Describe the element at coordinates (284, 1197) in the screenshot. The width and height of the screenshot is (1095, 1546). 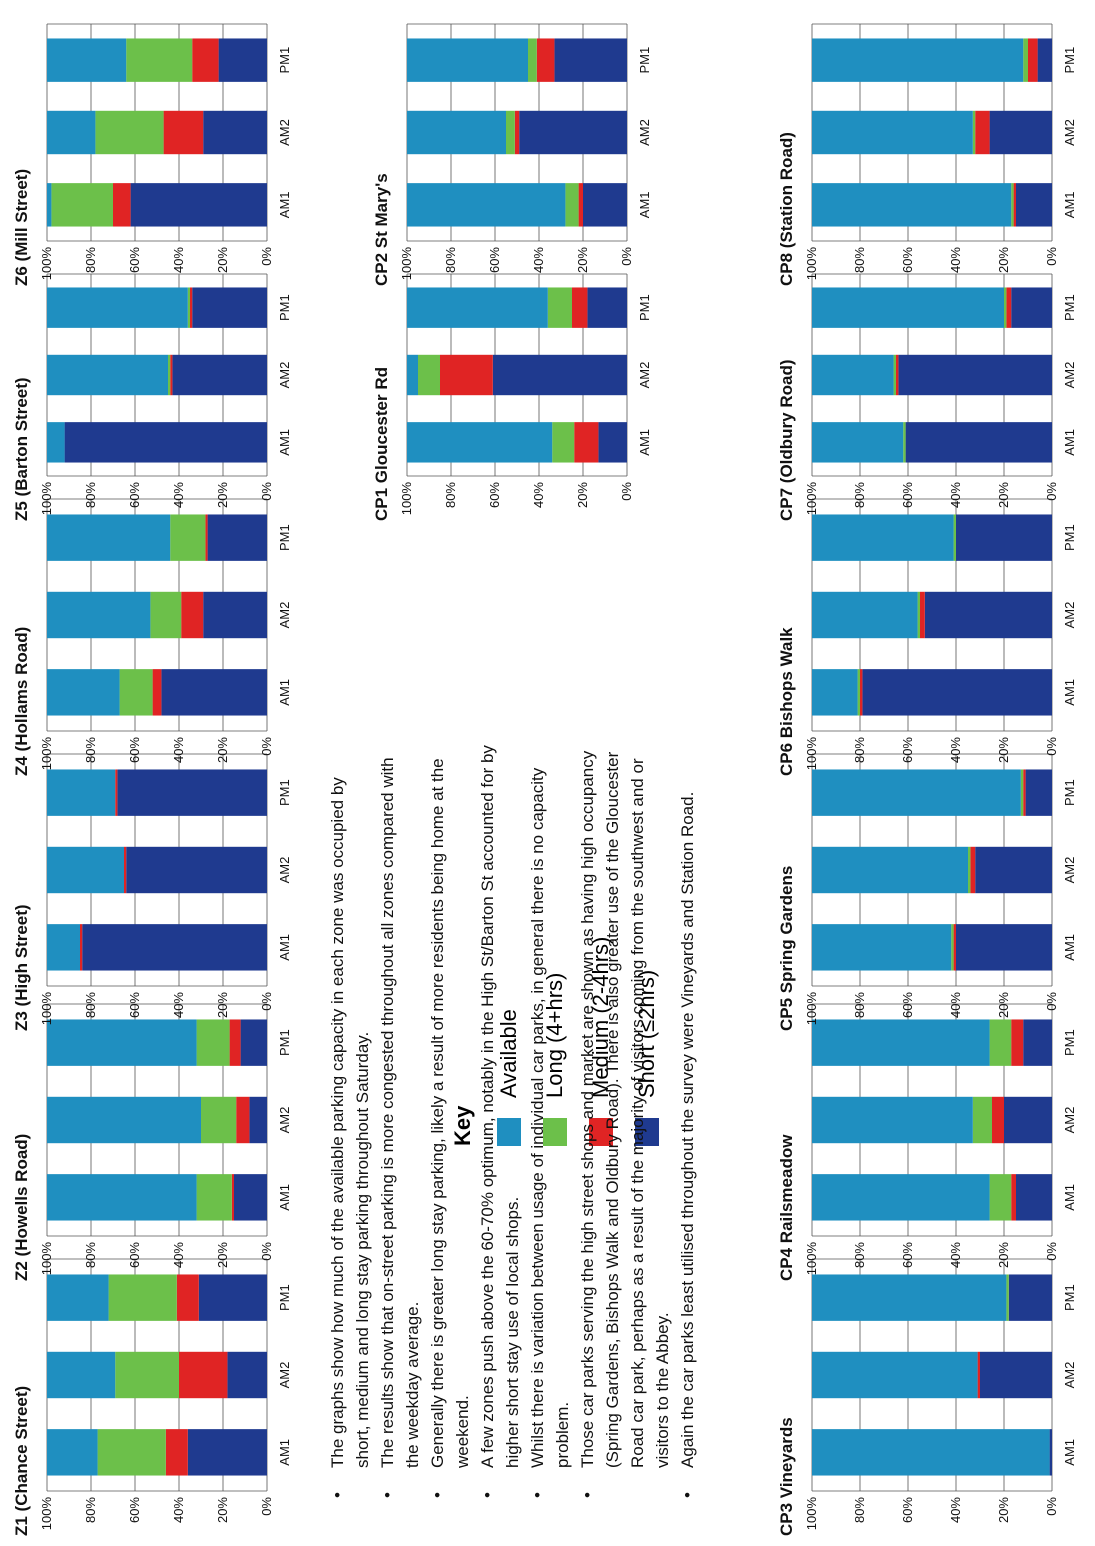
I see `x-category-label: AM1` at that location.